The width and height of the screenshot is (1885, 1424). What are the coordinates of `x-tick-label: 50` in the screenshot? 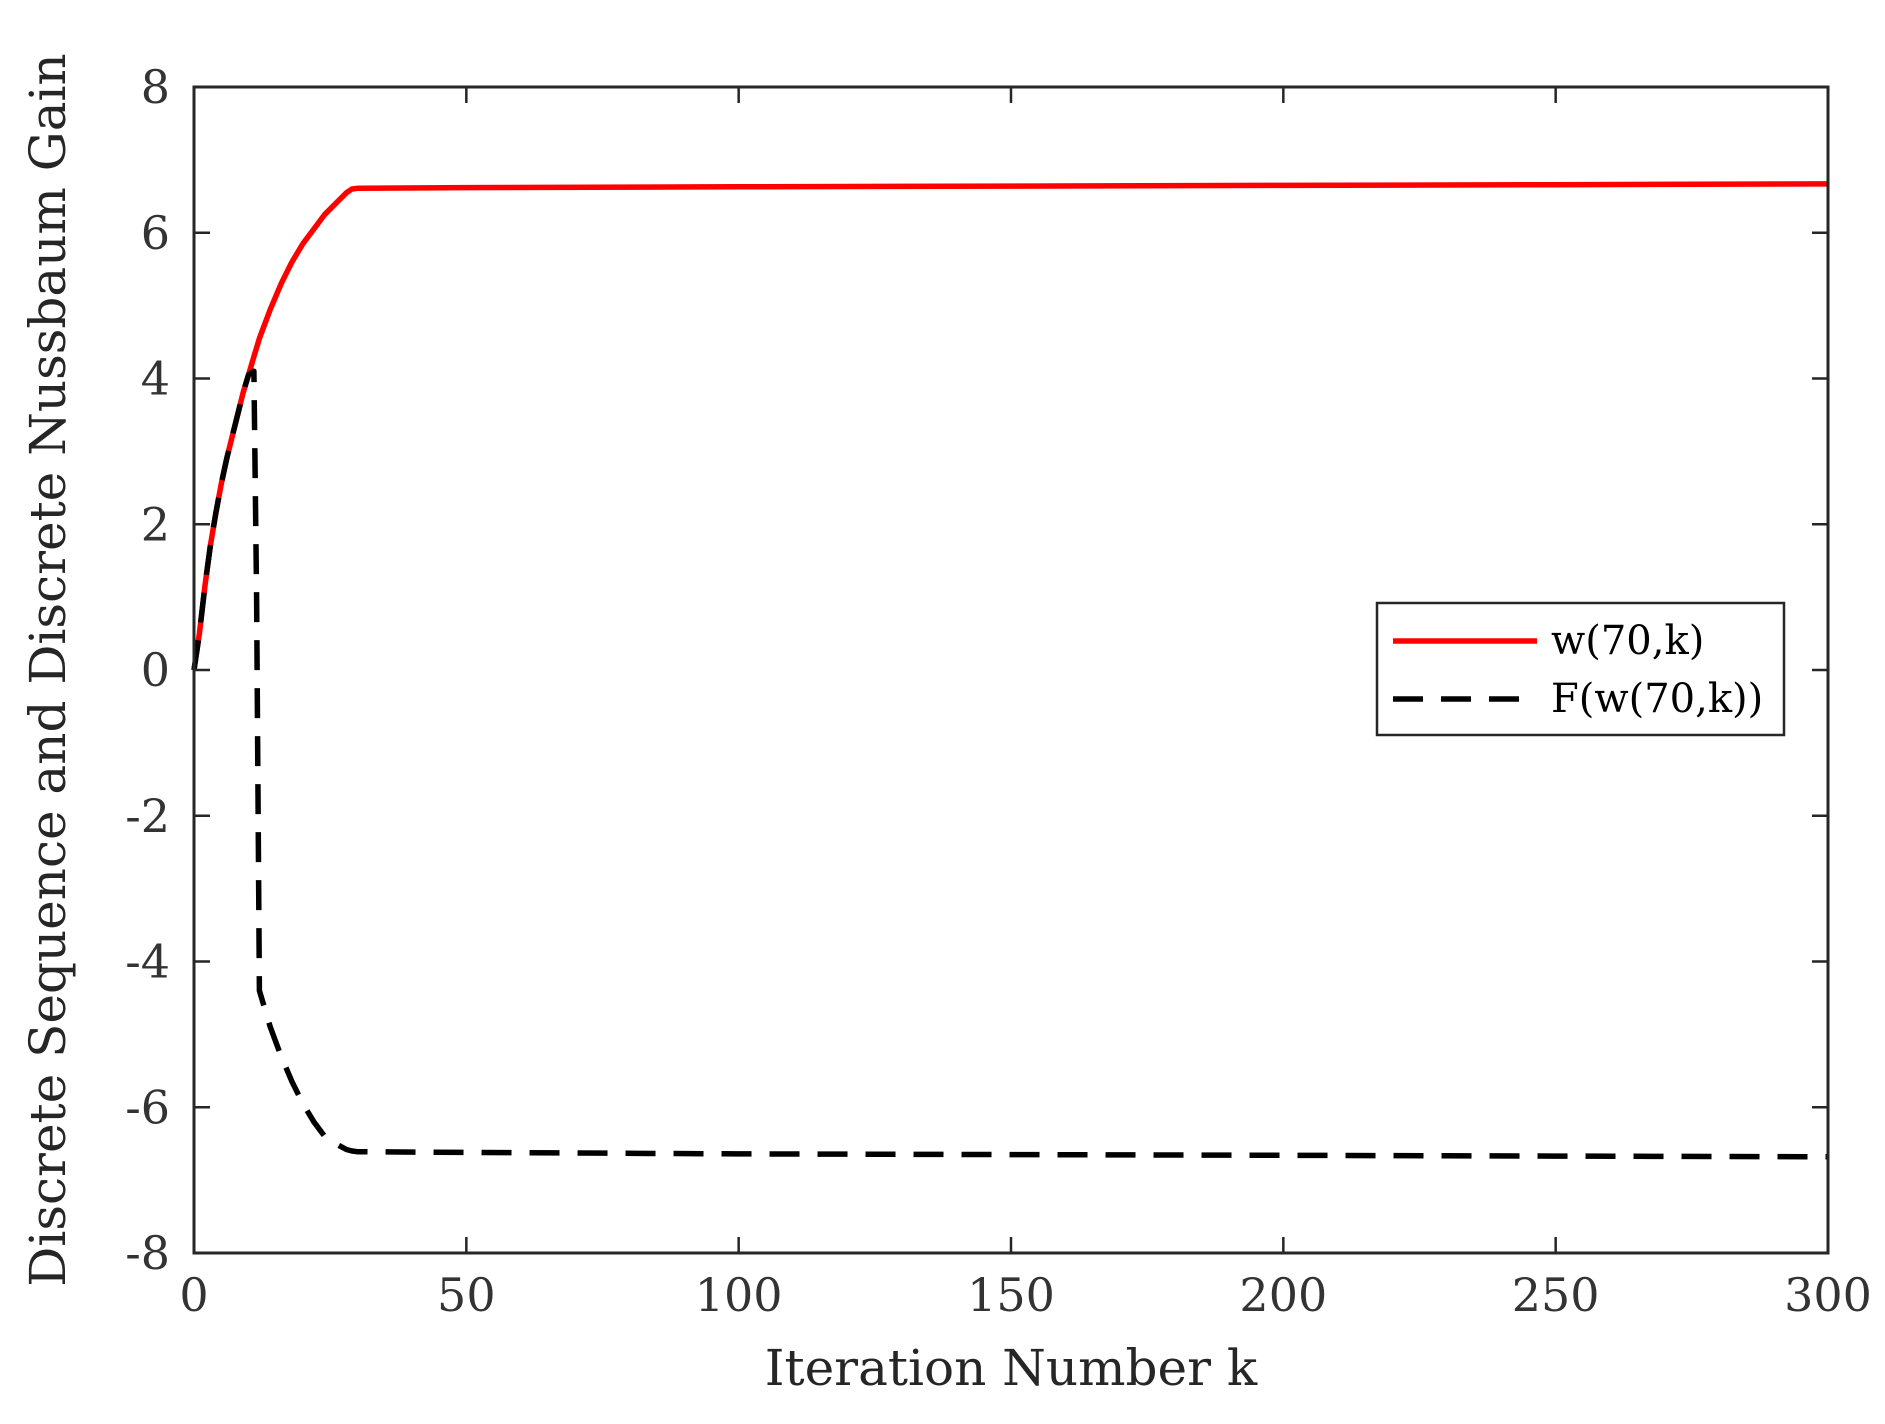 It's located at (466, 1295).